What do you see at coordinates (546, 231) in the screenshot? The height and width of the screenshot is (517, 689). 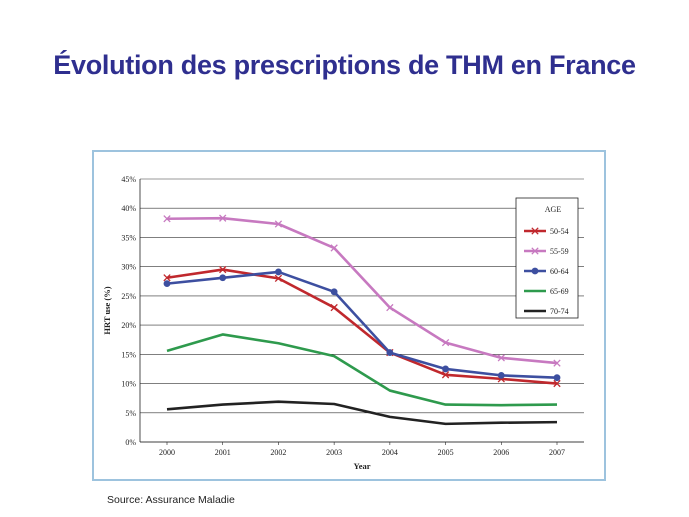 I see `legend-item-50-54: 50-54` at bounding box center [546, 231].